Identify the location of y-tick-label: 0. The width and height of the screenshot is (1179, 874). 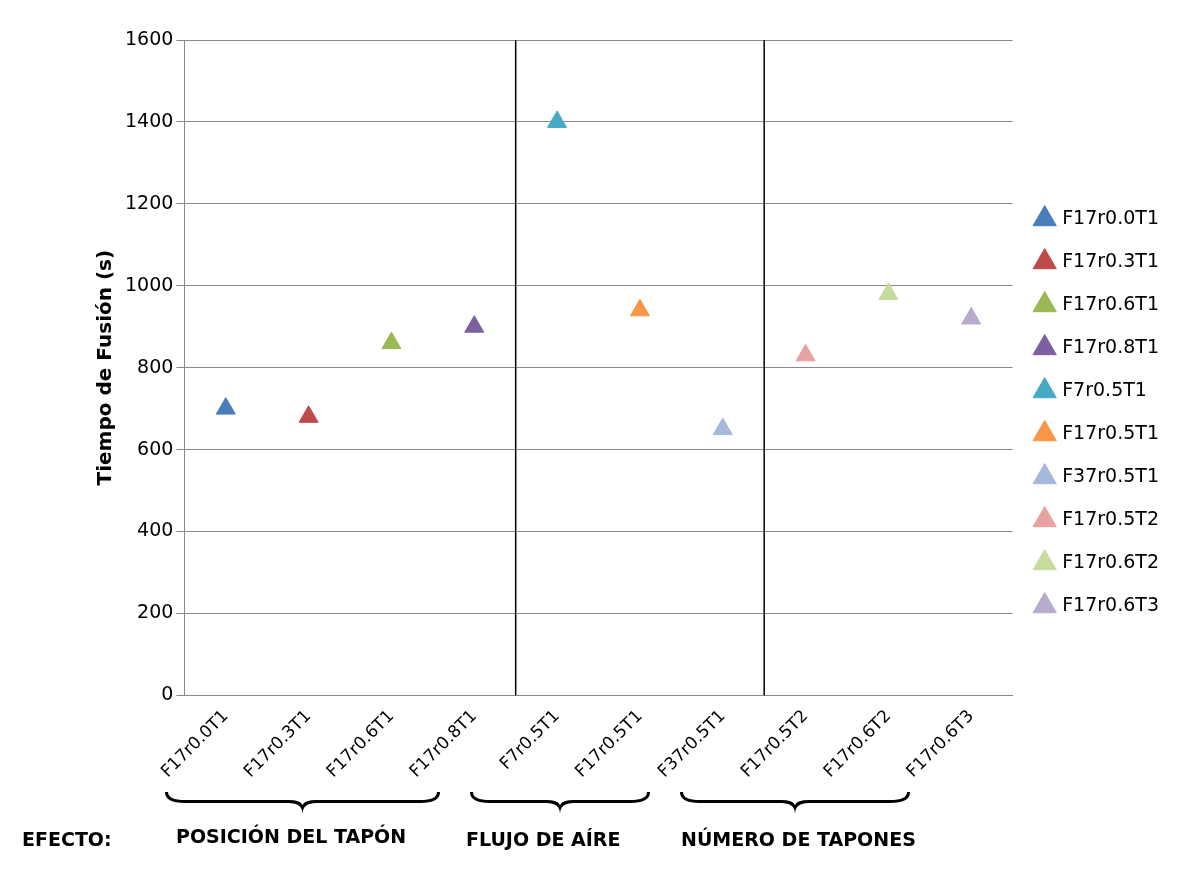
(167, 693).